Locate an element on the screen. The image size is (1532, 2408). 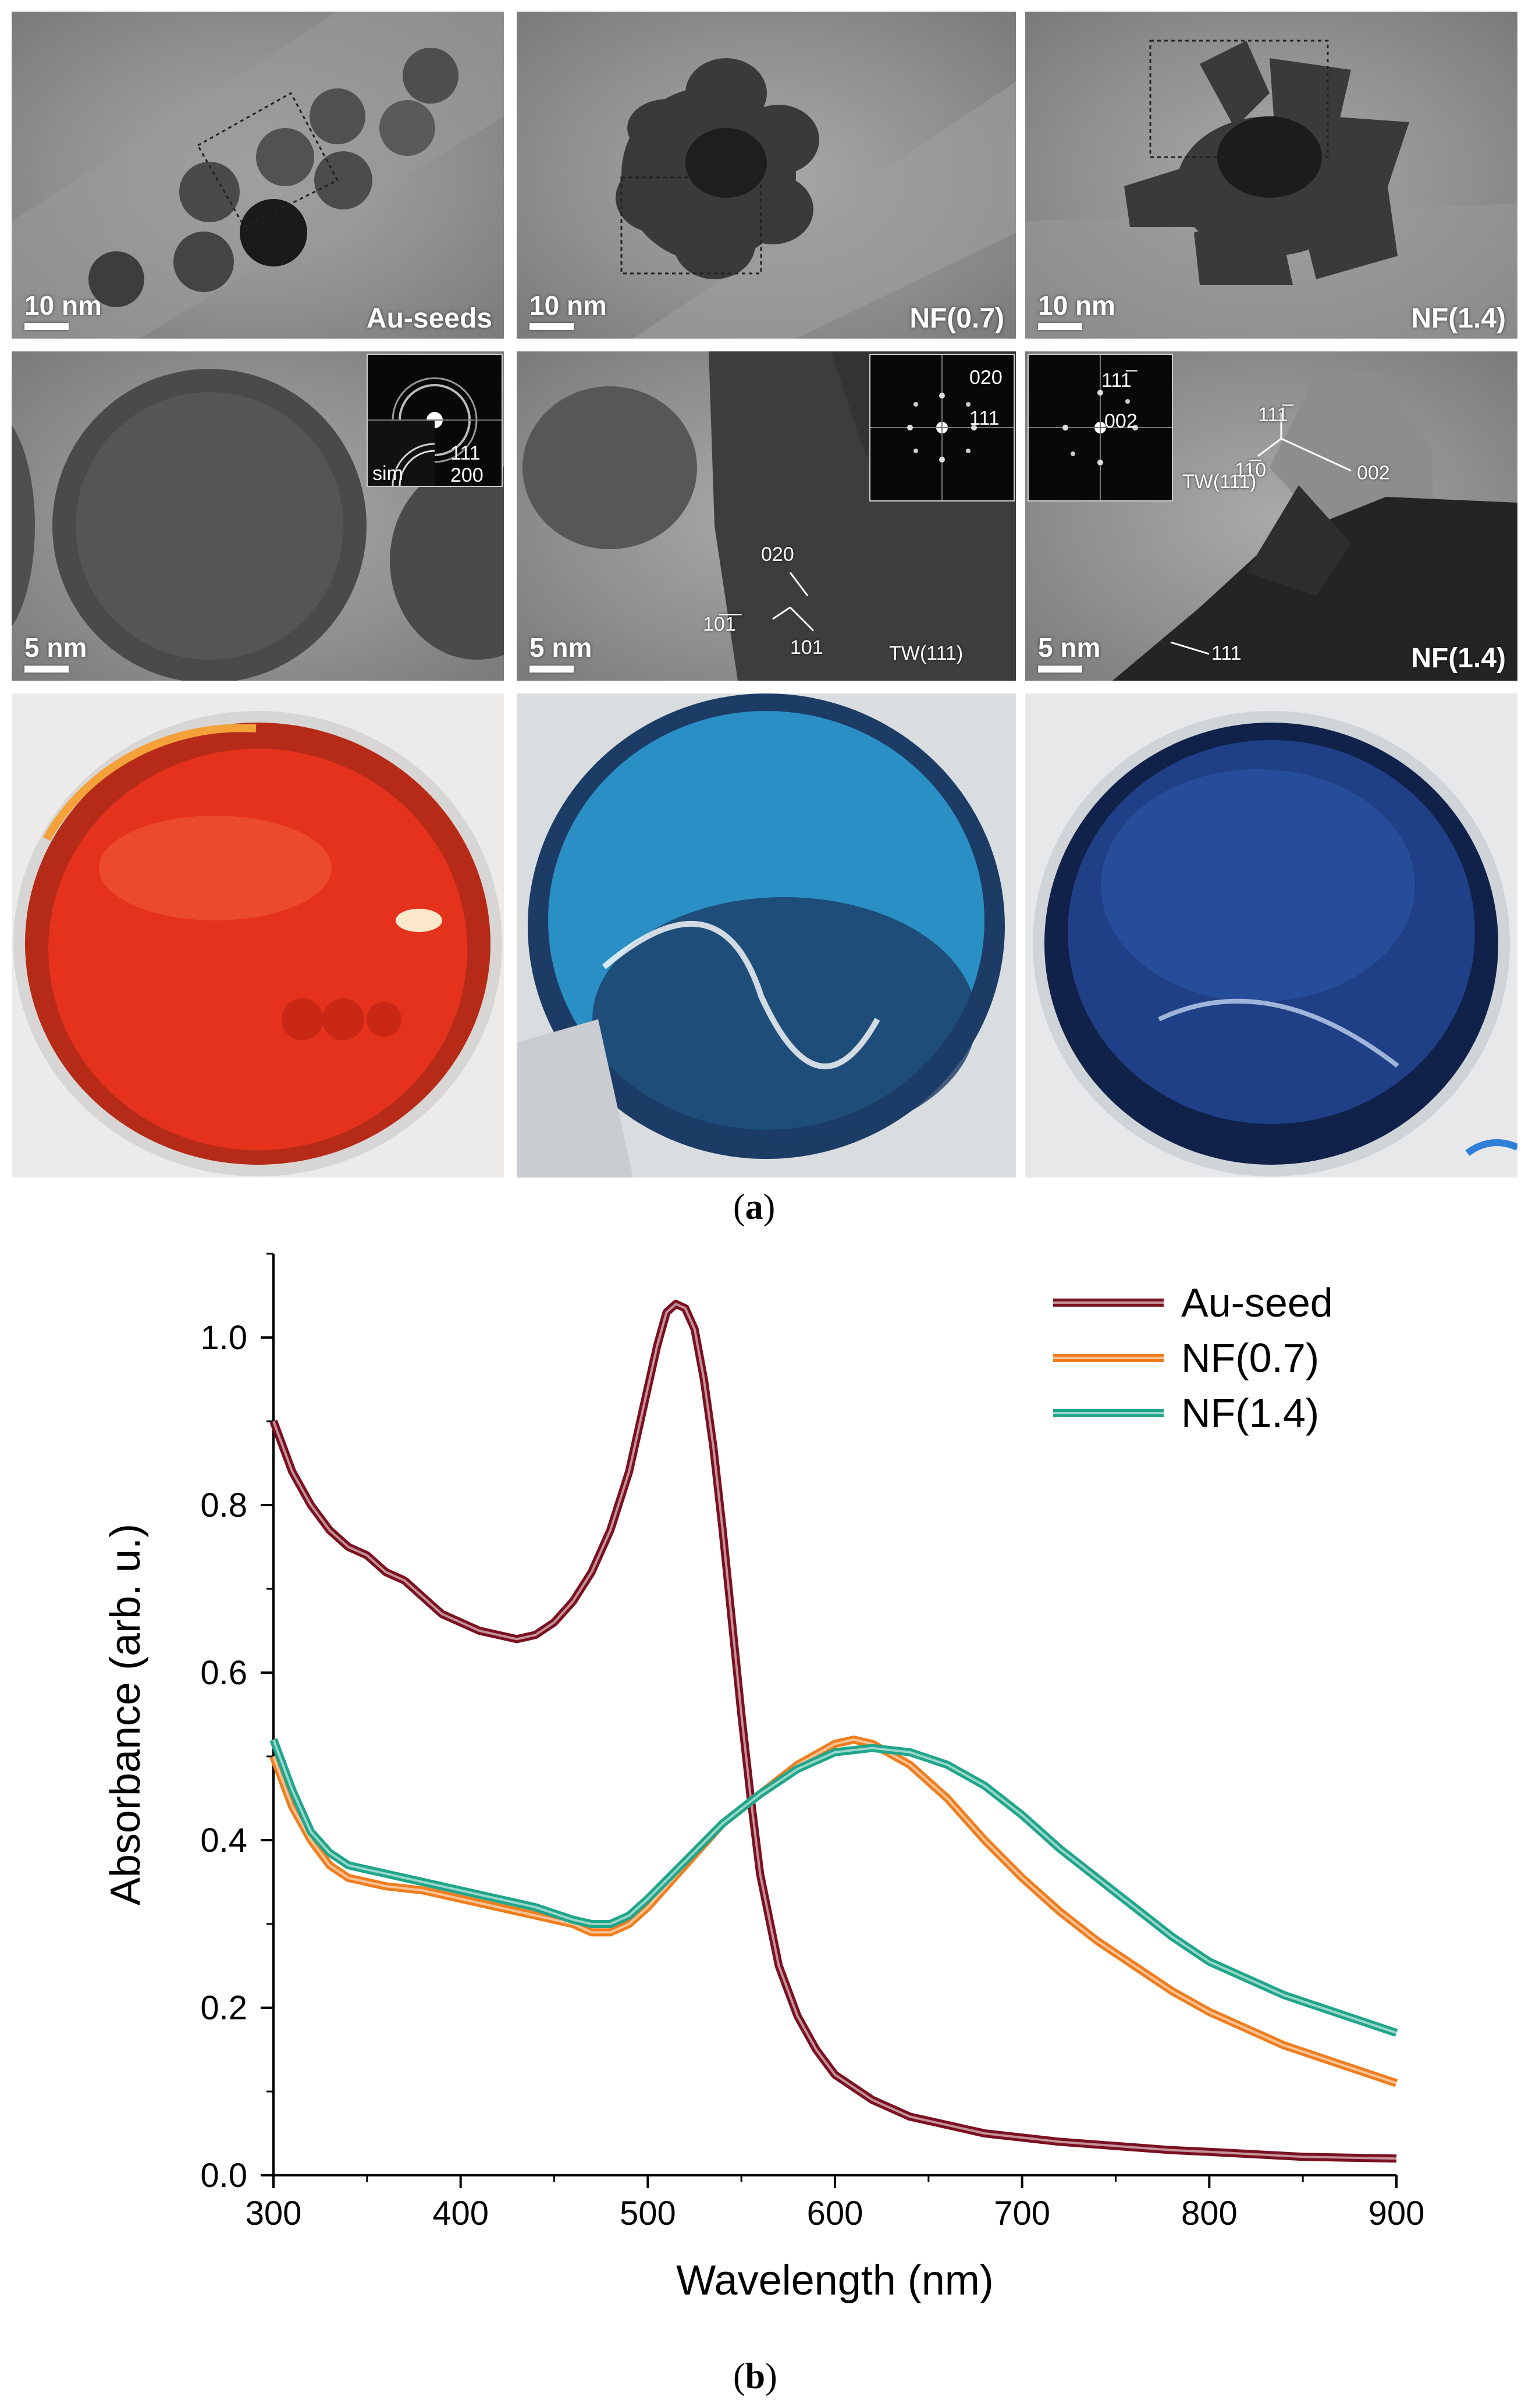
diffraction-inset: 111 200 sim is located at coordinates (435, 420).